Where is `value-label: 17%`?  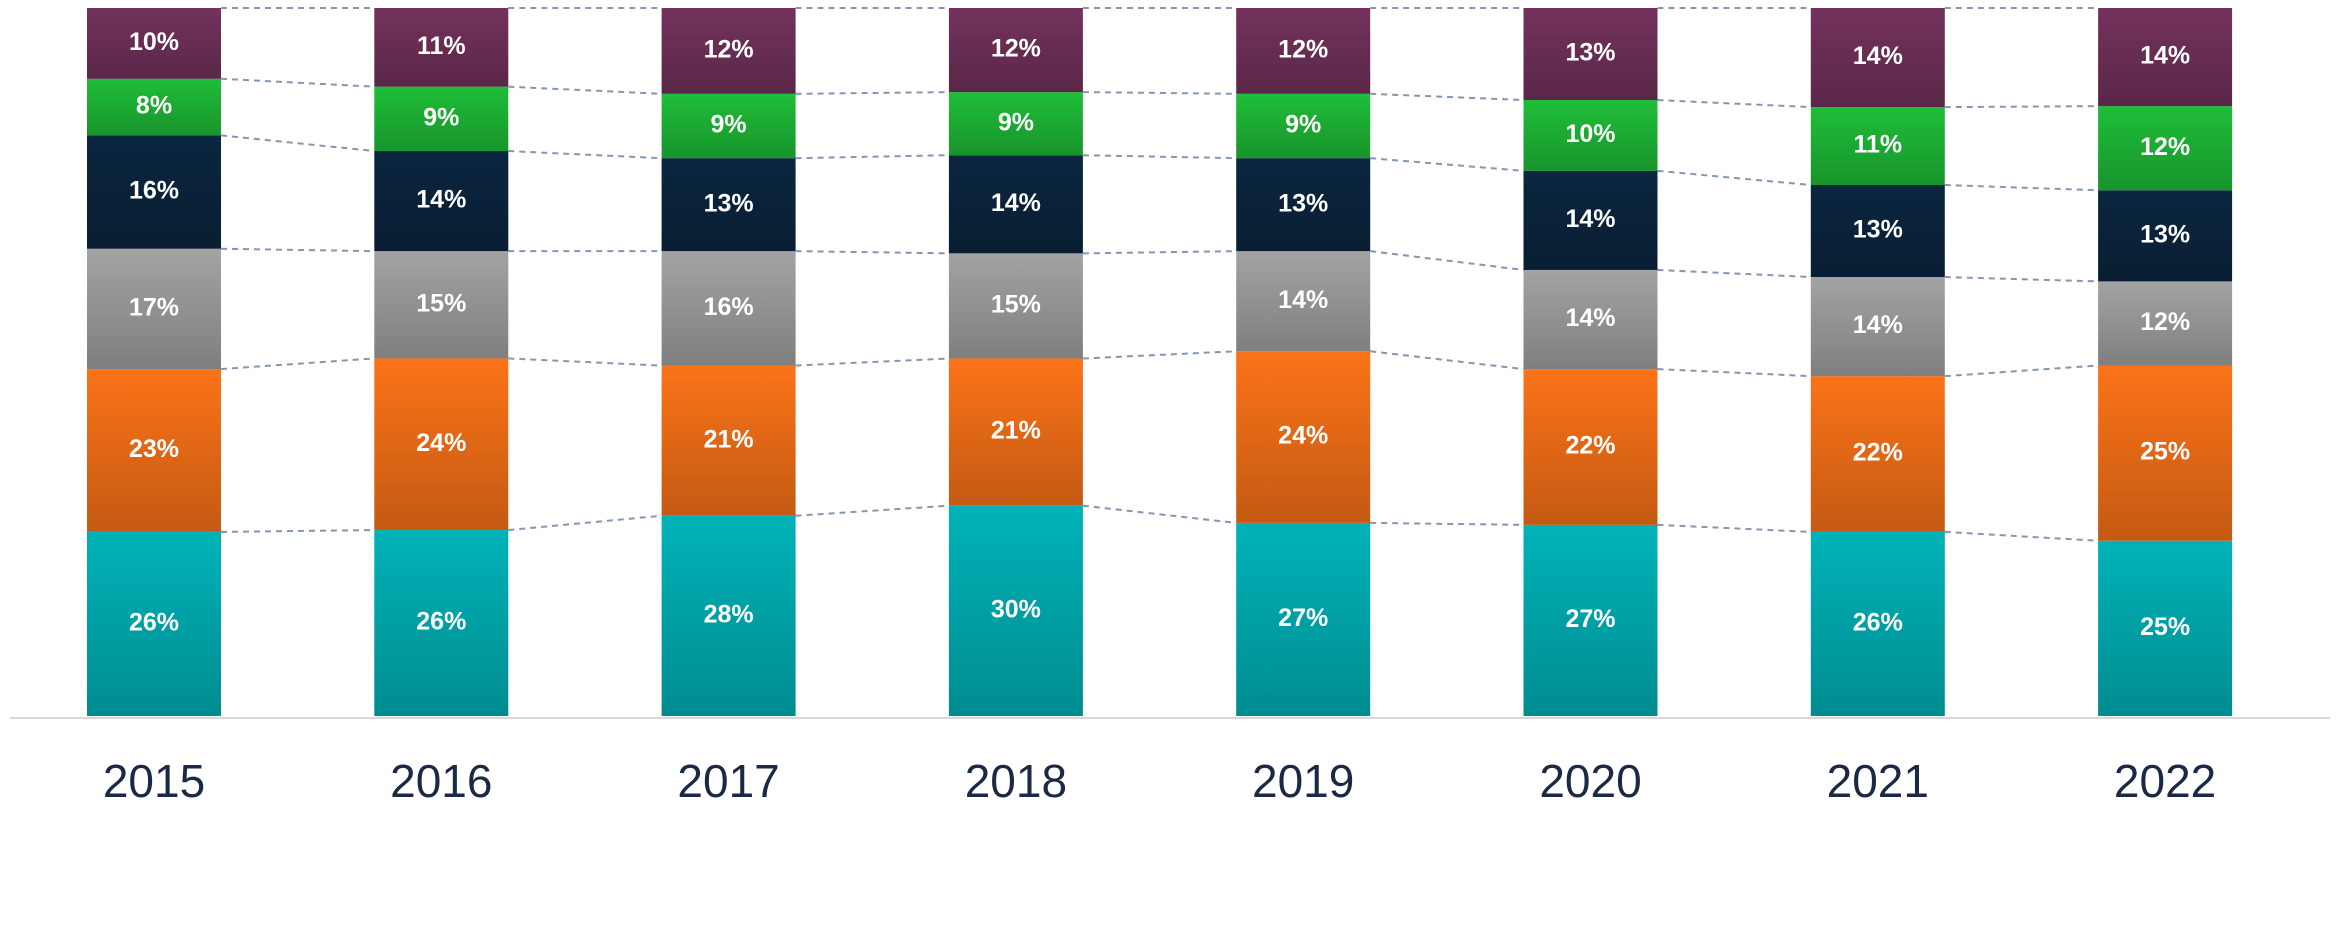
value-label: 17% is located at coordinates (154, 308).